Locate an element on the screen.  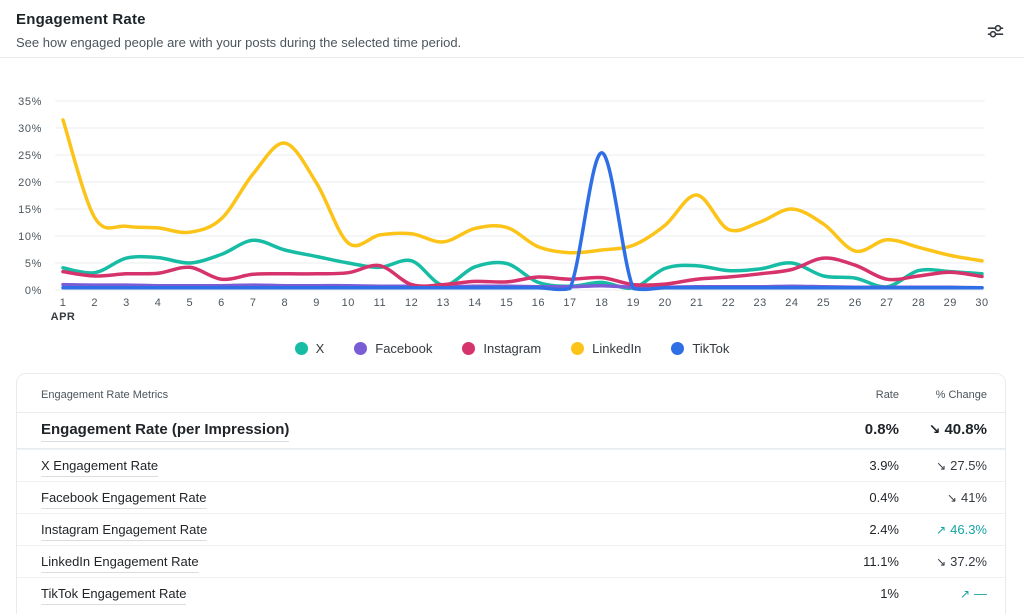
legend-item-tiktok: TikTok is located at coordinates (700, 348).